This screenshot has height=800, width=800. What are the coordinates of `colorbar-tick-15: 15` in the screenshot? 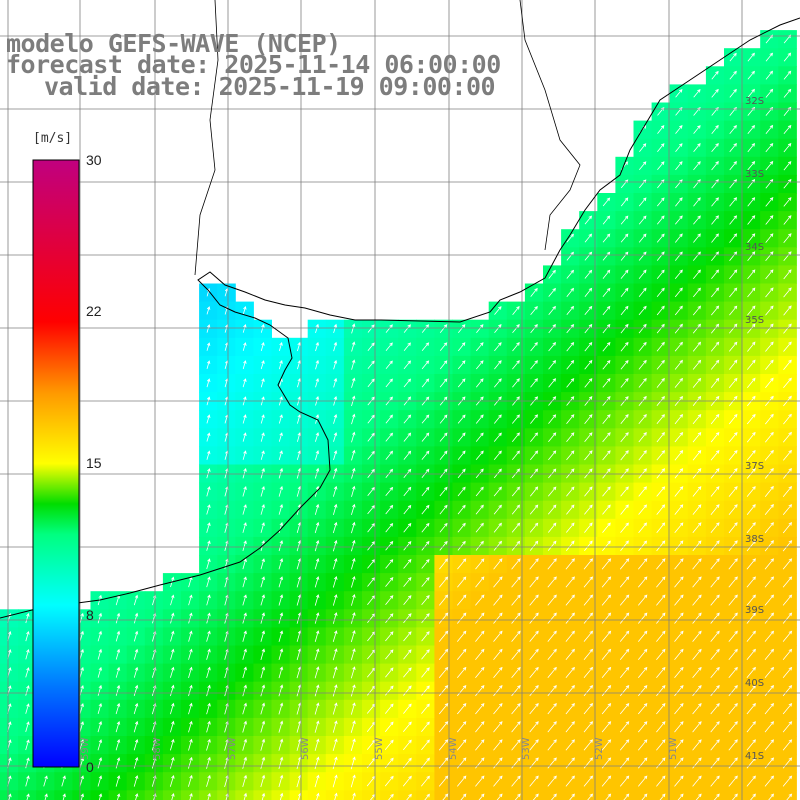 It's located at (94, 463).